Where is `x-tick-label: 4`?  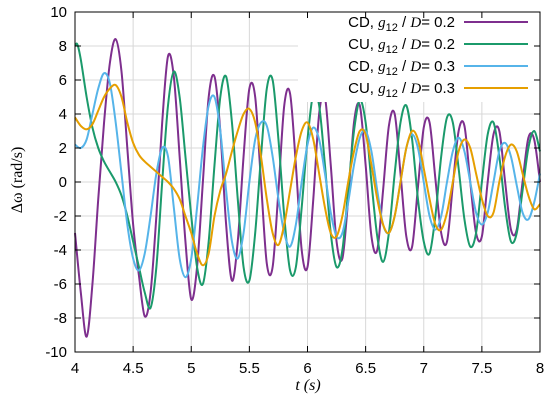
x-tick-label: 4 is located at coordinates (75, 368).